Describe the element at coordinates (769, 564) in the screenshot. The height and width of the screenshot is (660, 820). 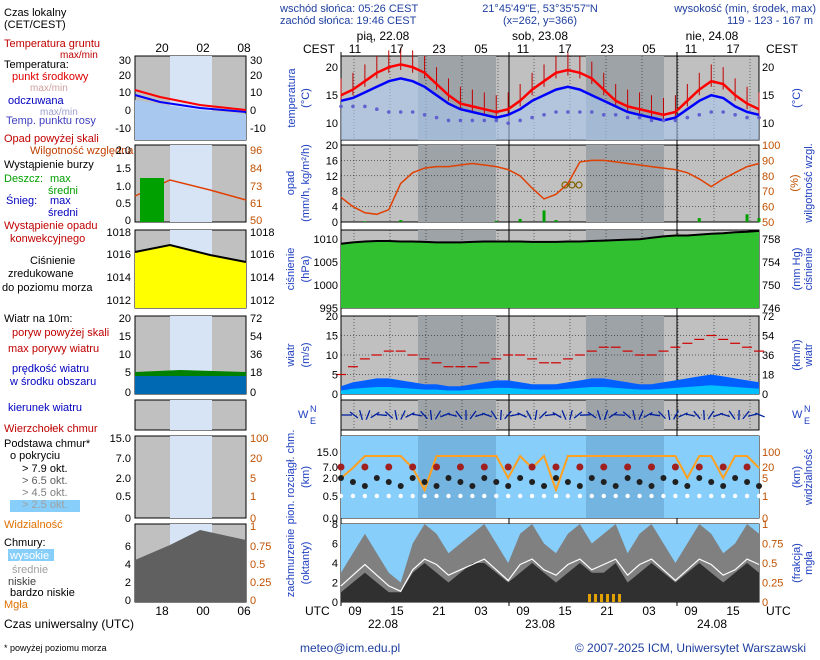
I see `ytick-right: 0.5` at that location.